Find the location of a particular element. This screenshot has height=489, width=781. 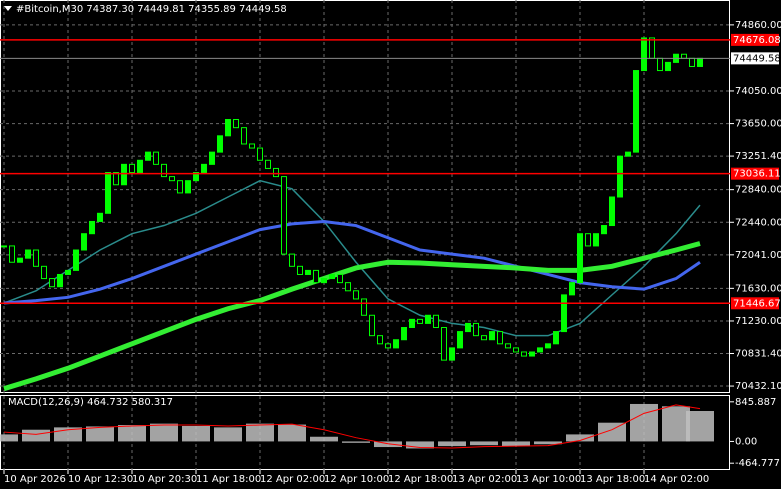

y-tick-label: 73251.40 is located at coordinates (758, 156).